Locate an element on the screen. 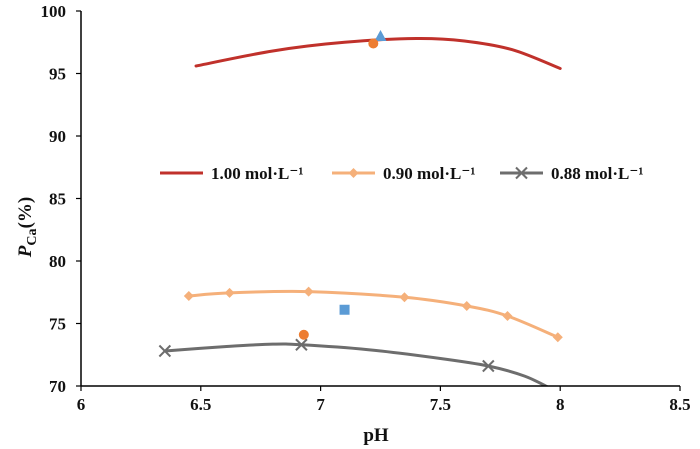 This screenshot has width=700, height=449. series-1-line is located at coordinates (378, 53).